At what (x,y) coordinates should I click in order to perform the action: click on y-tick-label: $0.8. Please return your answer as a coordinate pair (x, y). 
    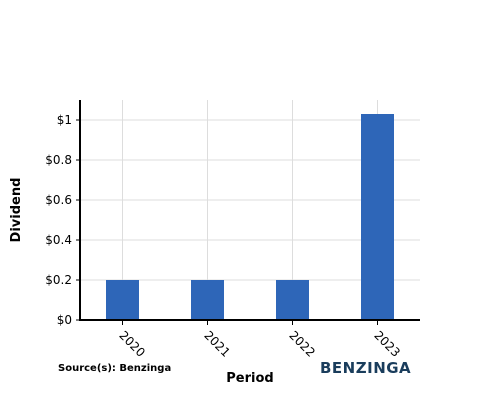
    Looking at the image, I should click on (58, 160).